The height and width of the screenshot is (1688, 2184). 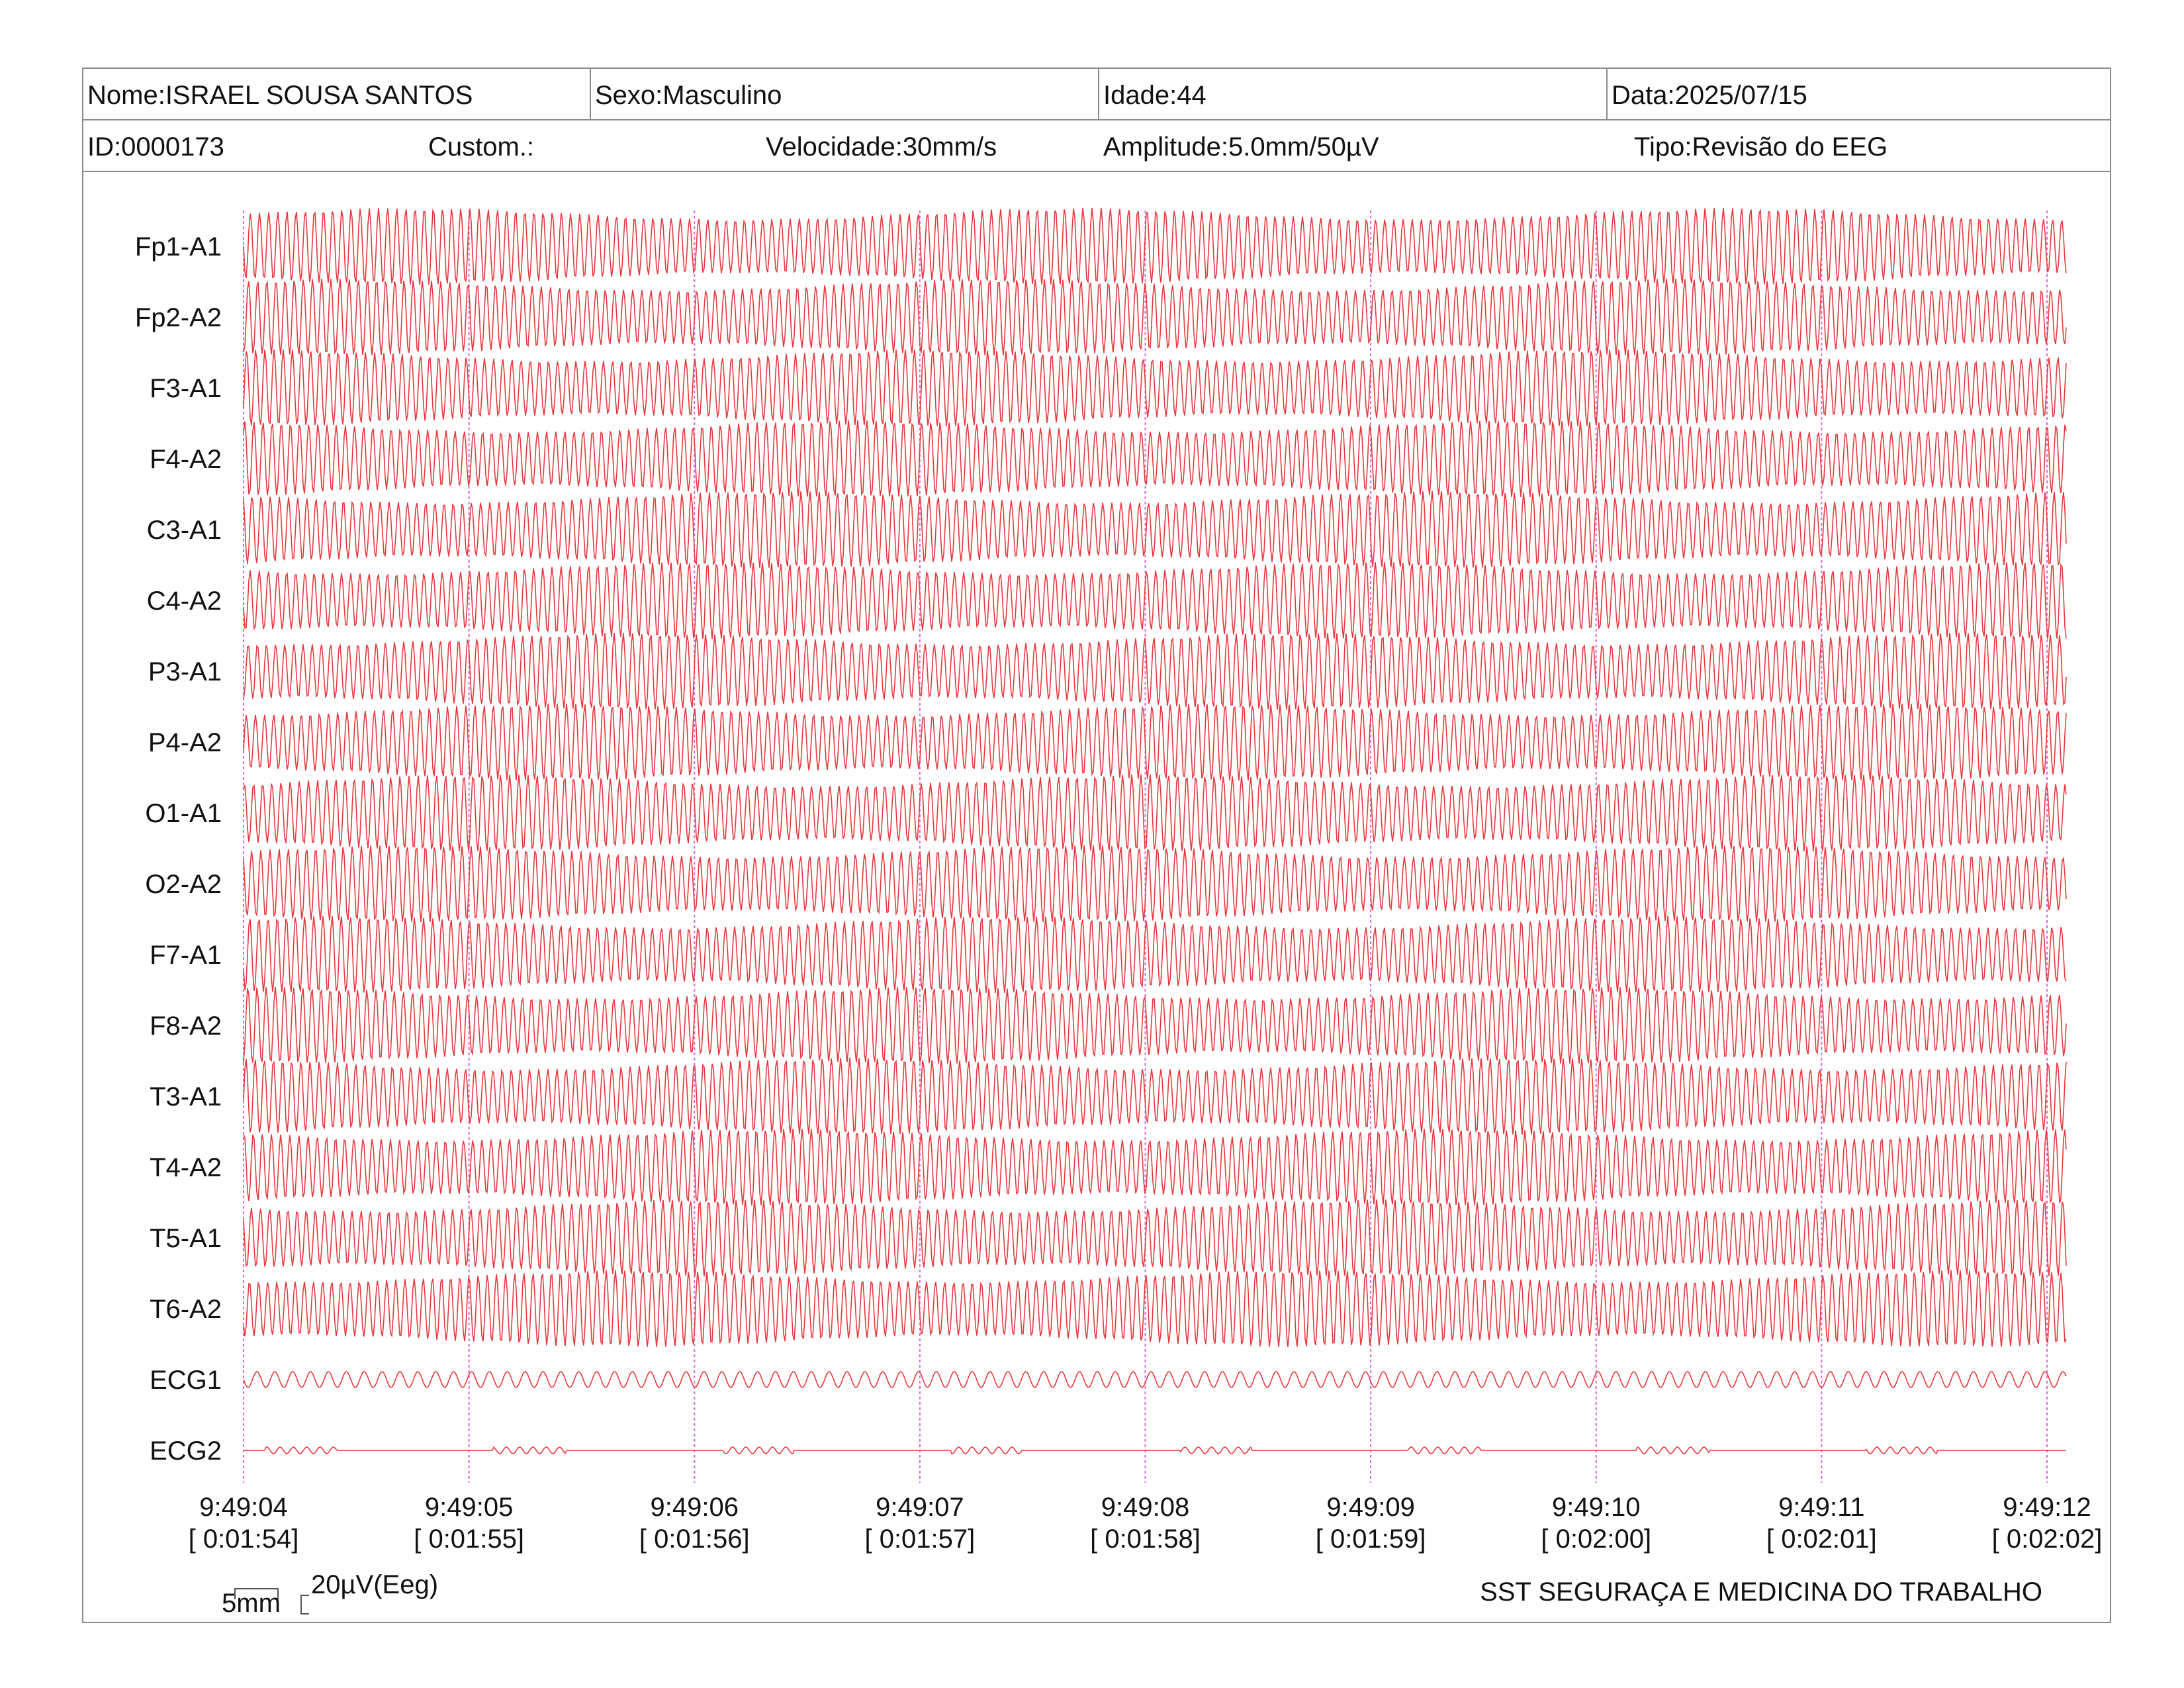 I want to click on patient-sex: Sexo:Masculino, so click(x=844, y=94).